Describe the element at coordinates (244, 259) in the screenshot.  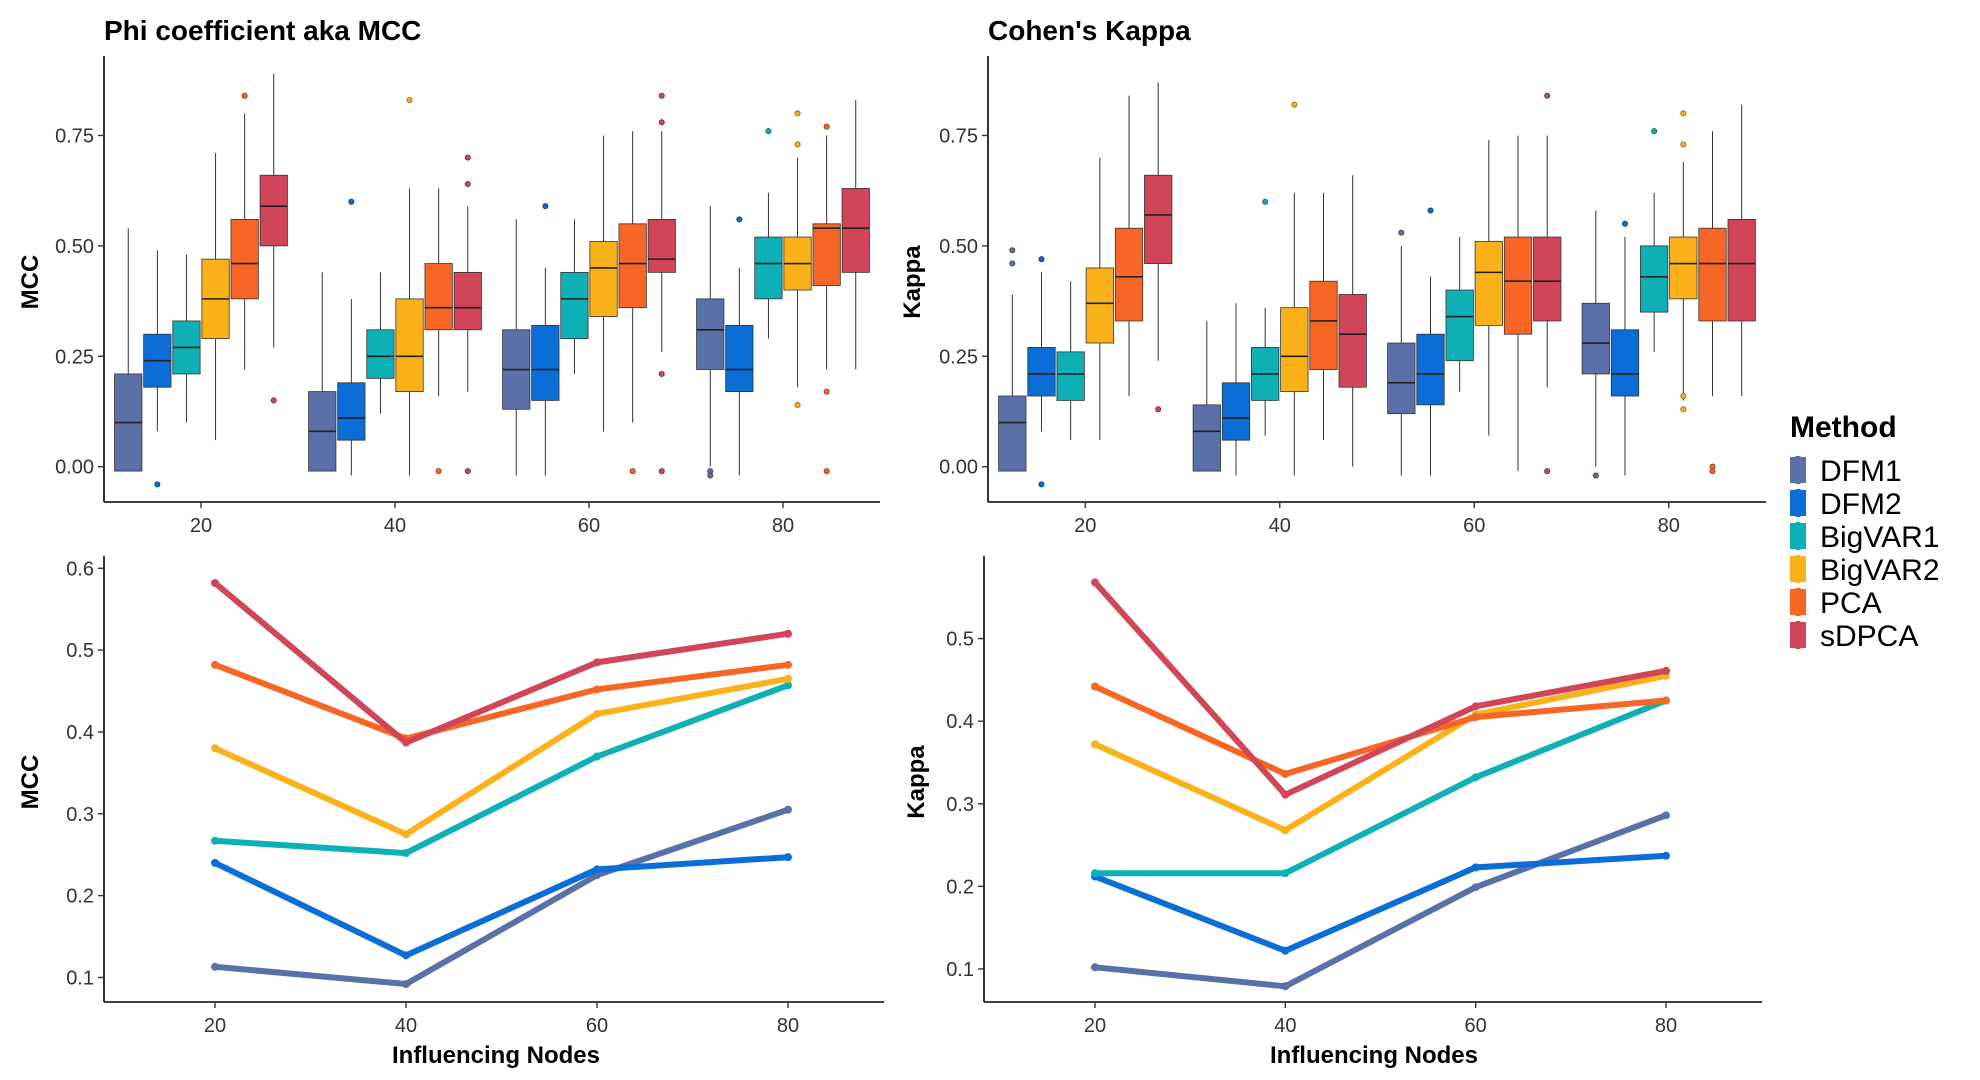
I see `mcc-box-pca-20-box` at that location.